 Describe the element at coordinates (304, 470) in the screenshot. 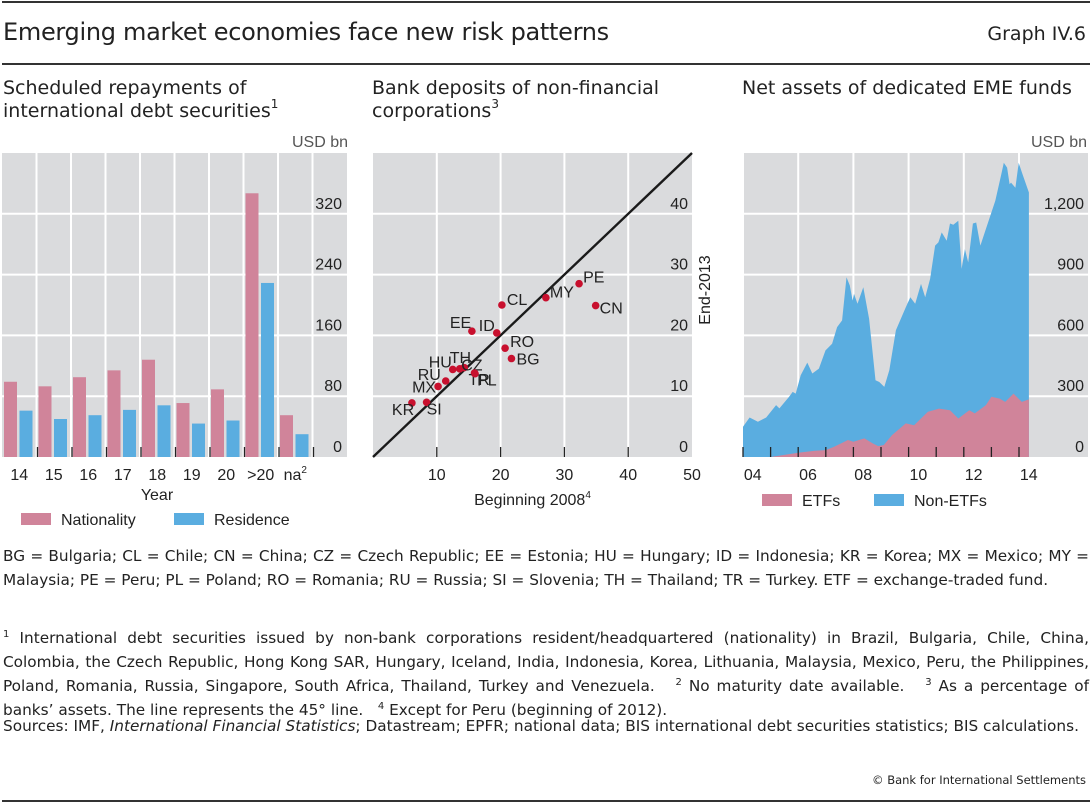

I see `footnote-ref: 2` at that location.